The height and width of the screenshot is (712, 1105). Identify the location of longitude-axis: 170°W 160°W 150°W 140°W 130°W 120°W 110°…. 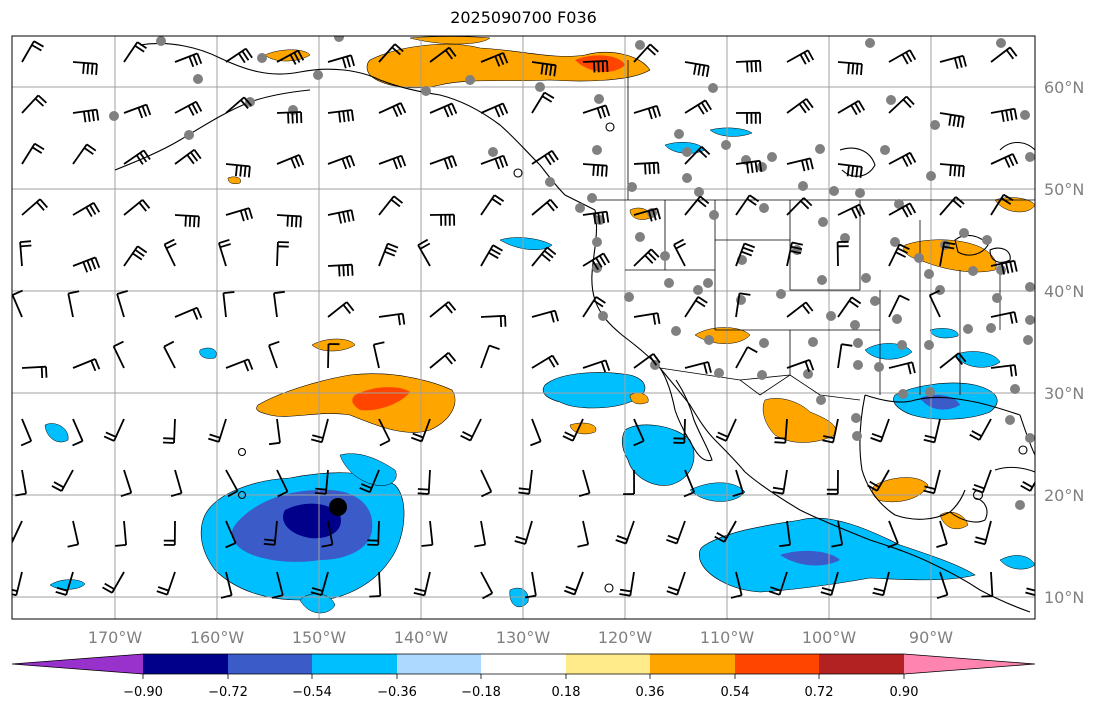
(520, 637).